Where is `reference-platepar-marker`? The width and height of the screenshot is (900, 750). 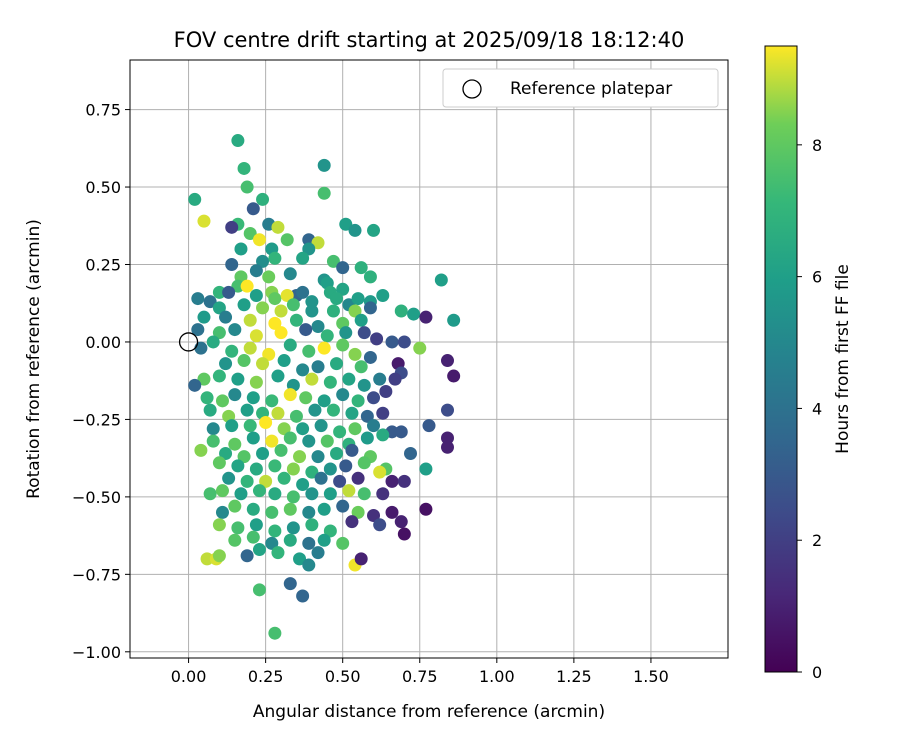 reference-platepar-marker is located at coordinates (188, 342).